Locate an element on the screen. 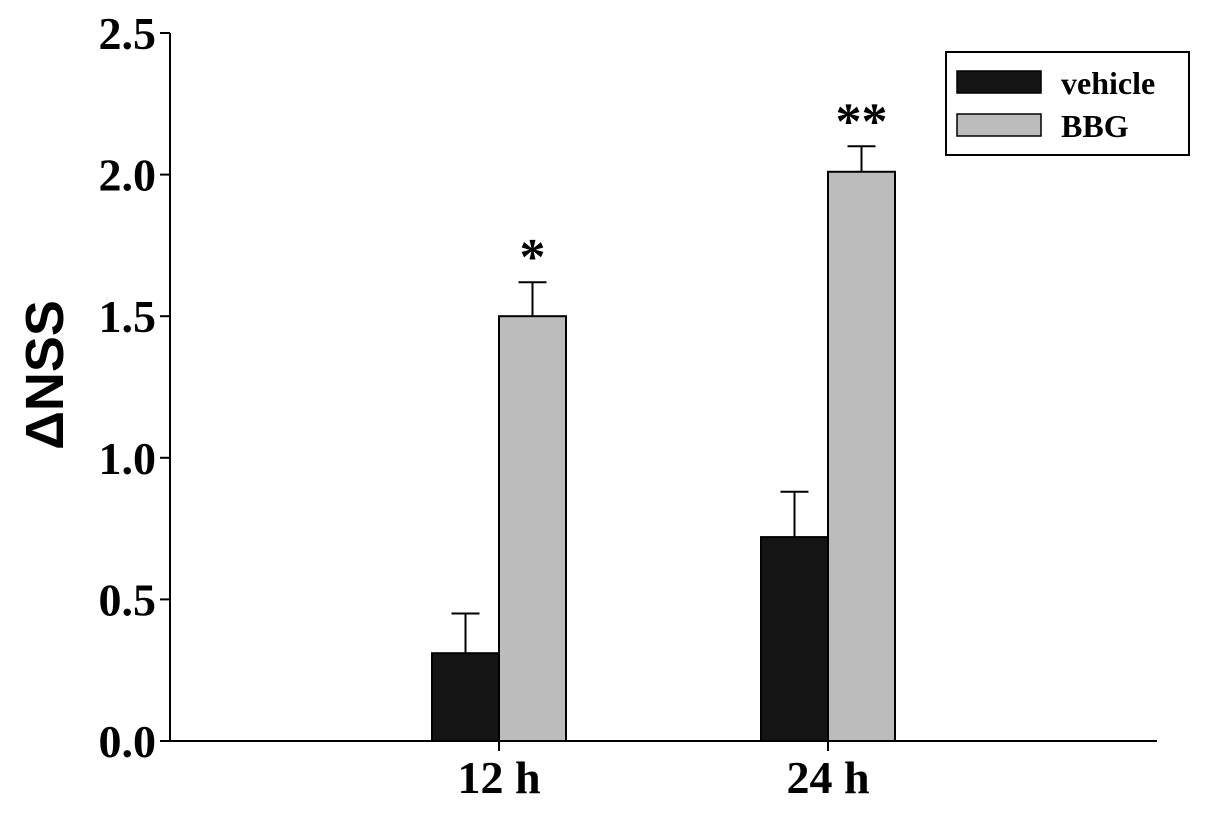 Image resolution: width=1205 pixels, height=814 pixels. legend: vehicle BBG is located at coordinates (1067, 103).